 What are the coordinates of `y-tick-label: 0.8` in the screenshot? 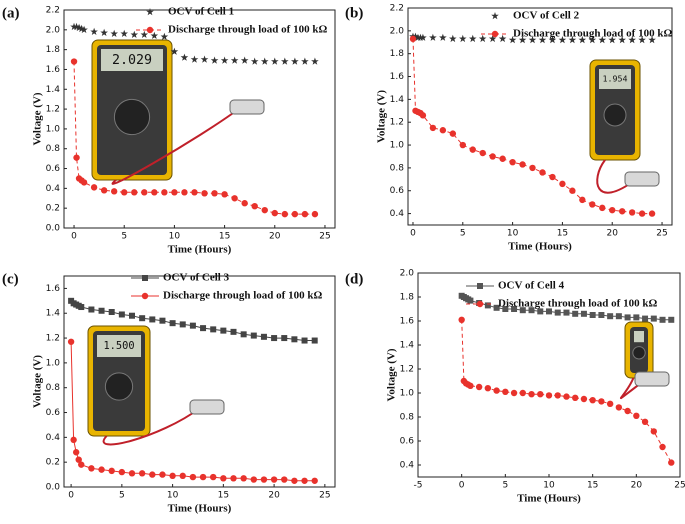 It's located at (53, 388).